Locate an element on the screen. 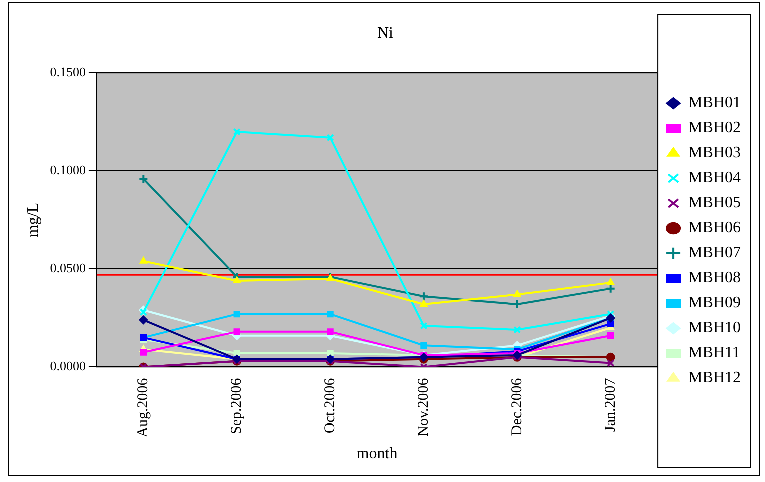 The height and width of the screenshot is (482, 765). x-tick-label: Aug.2006 is located at coordinates (144, 408).